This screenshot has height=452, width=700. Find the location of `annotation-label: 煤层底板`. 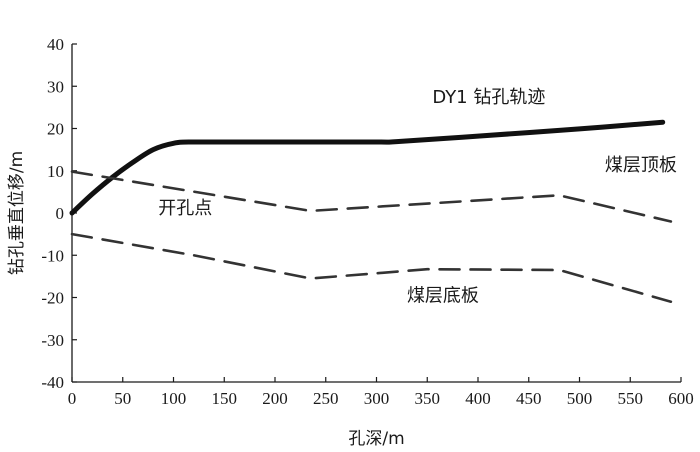

annotation-label: 煤层底板 is located at coordinates (443, 296).